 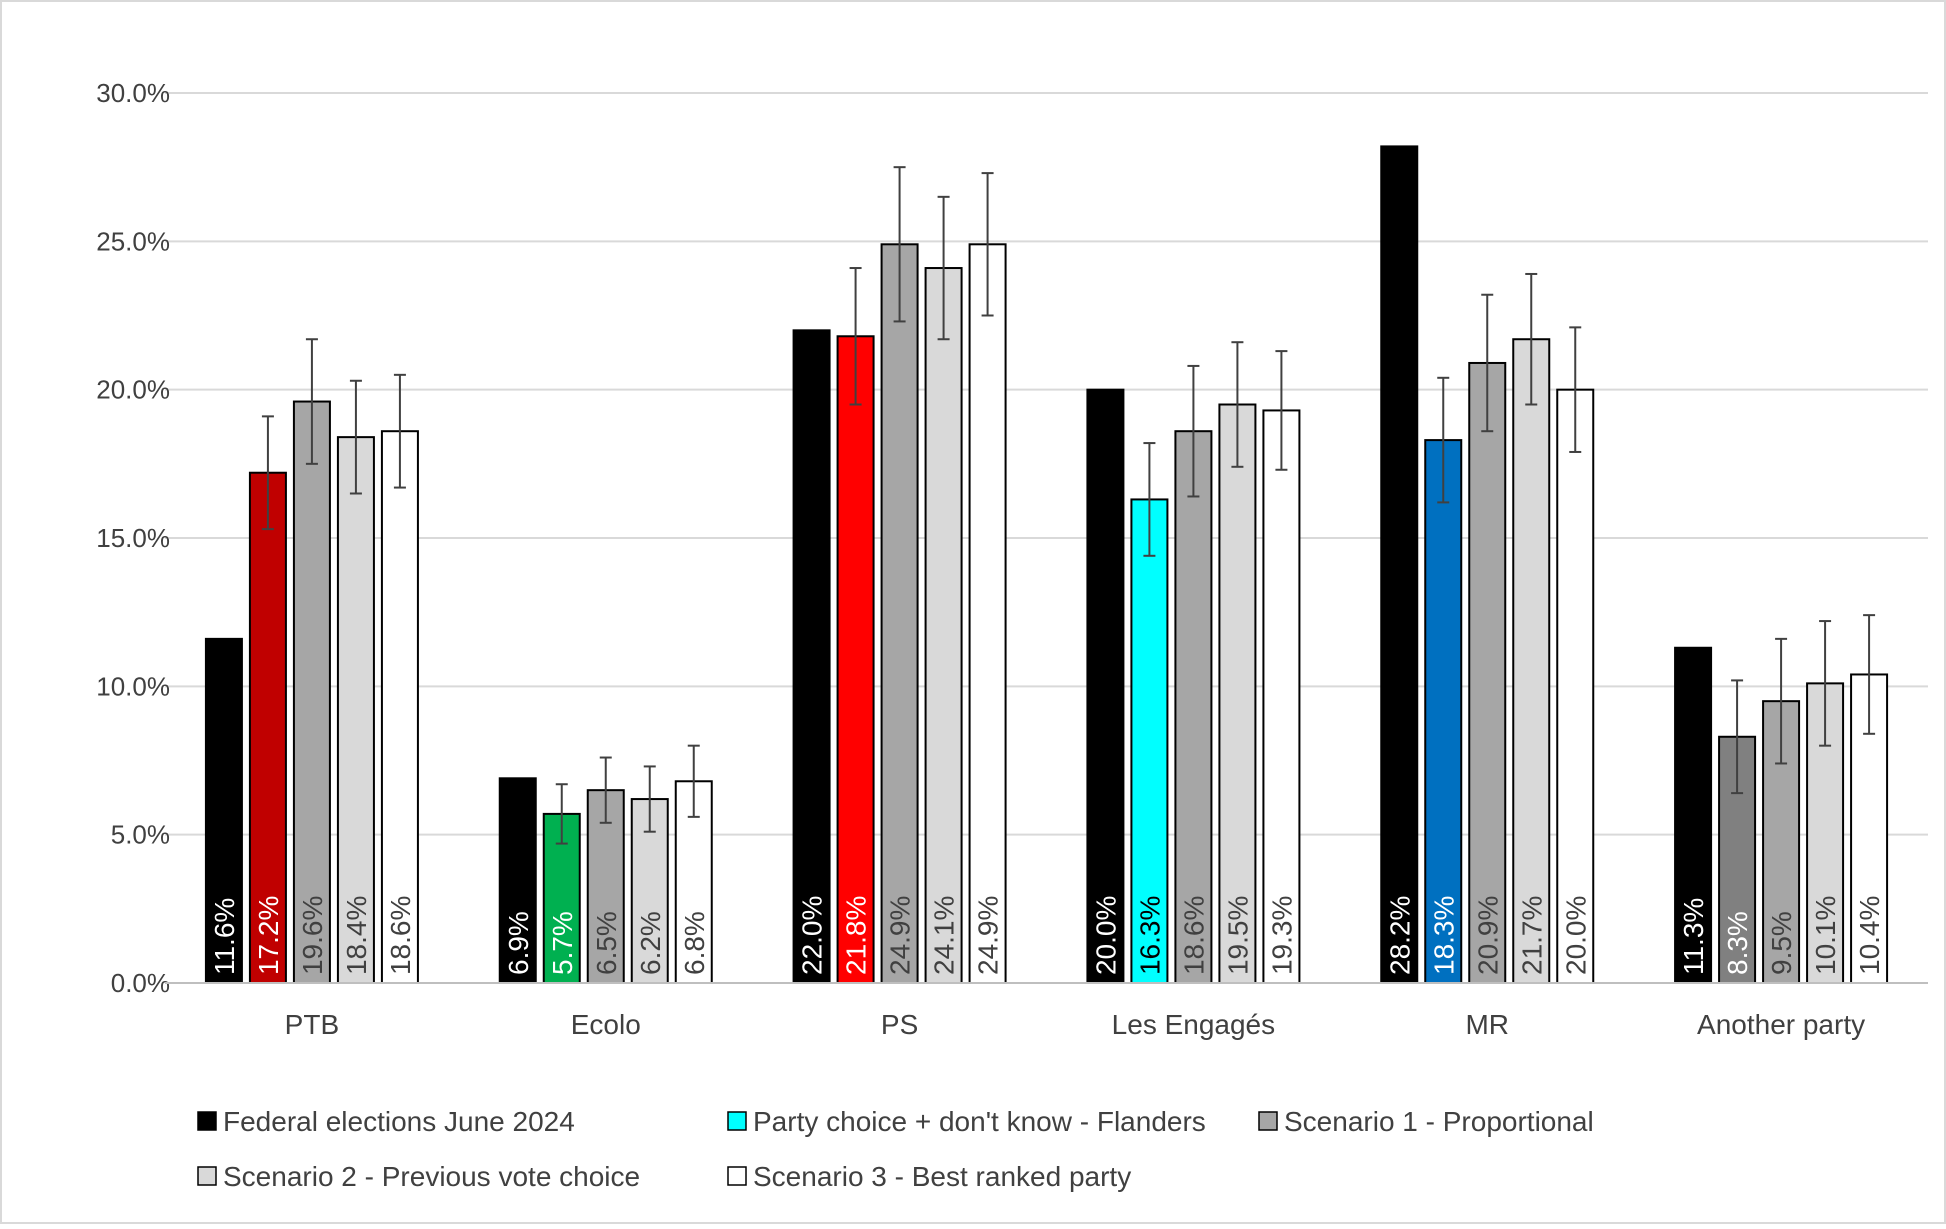 What do you see at coordinates (979, 1121) in the screenshot?
I see `legend-label: Party choice + don't know - Flanders` at bounding box center [979, 1121].